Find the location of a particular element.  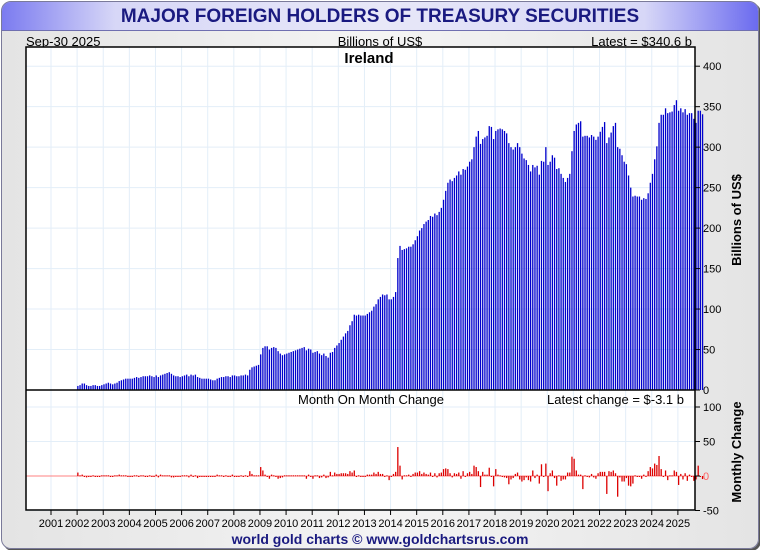

y-tick-label: 0 is located at coordinates (706, 391).